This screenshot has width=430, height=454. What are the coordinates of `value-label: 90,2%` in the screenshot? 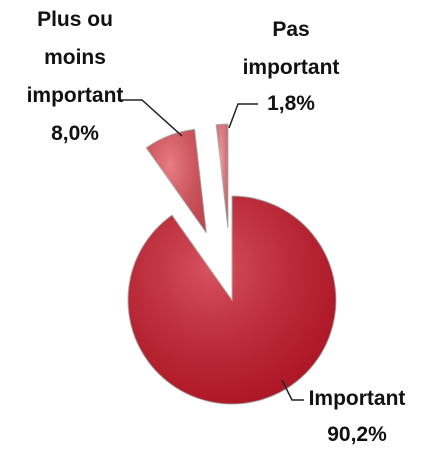 It's located at (357, 434).